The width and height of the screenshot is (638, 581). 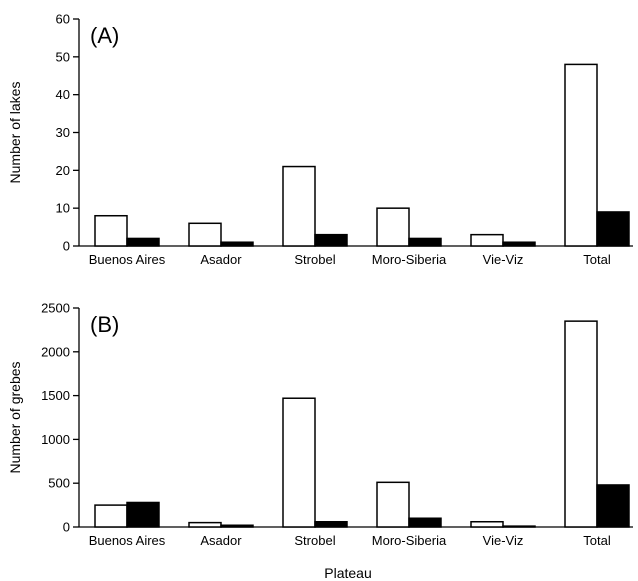 What do you see at coordinates (15, 133) in the screenshot?
I see `y-axis-title: Number of lakes` at bounding box center [15, 133].